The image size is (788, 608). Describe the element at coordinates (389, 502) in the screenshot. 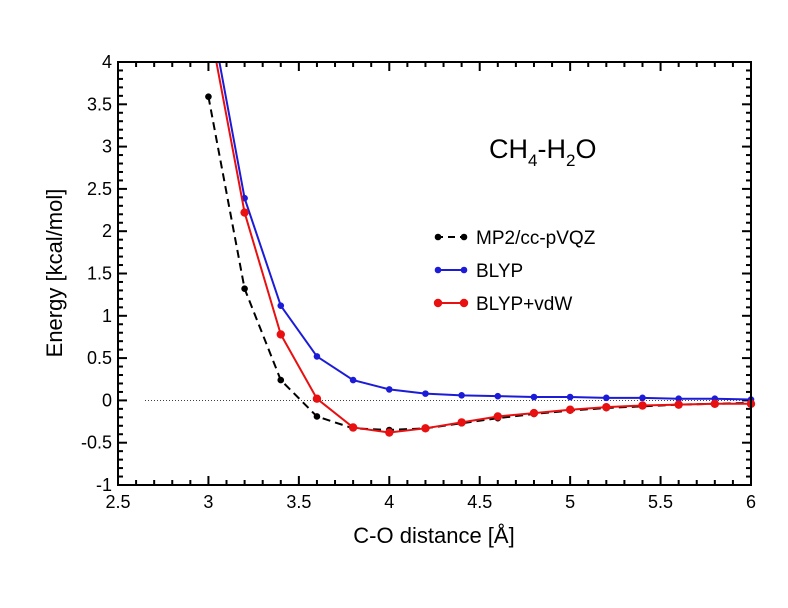

I see `x-tick-label: 4` at that location.